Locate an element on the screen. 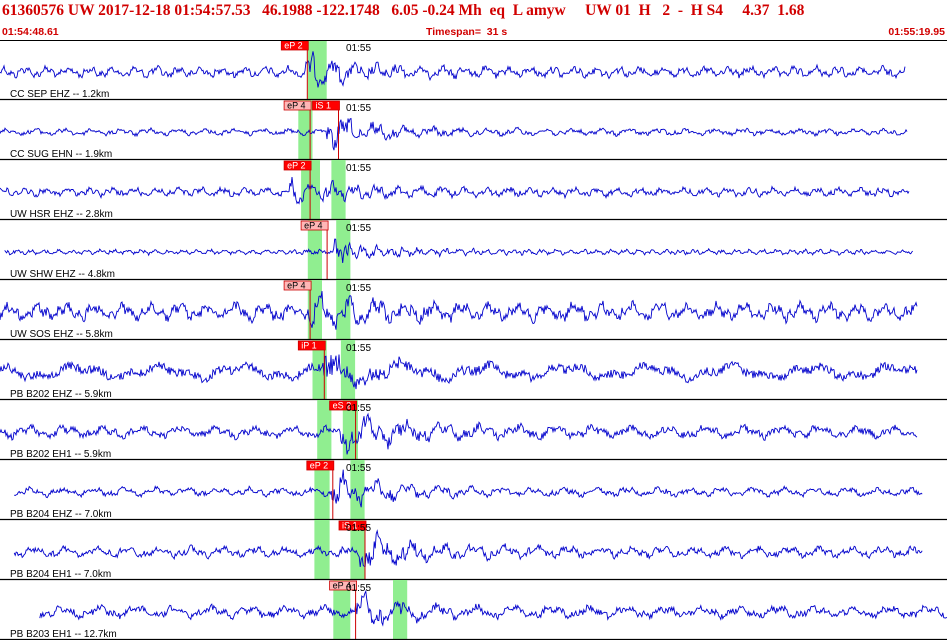  timespan-label: Timespan= 31 s is located at coordinates (467, 32).